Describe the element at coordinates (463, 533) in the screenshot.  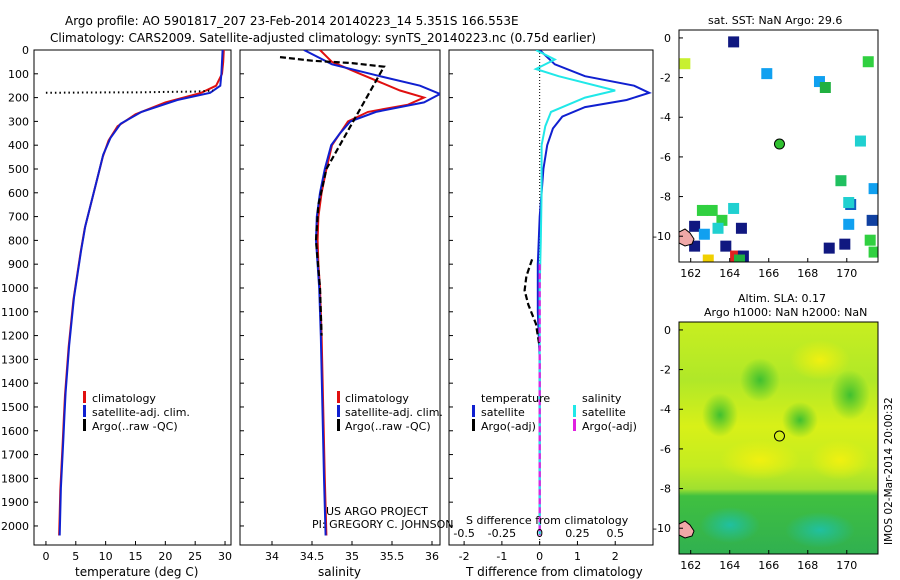
I see `top-tick-label: -0.5` at that location.